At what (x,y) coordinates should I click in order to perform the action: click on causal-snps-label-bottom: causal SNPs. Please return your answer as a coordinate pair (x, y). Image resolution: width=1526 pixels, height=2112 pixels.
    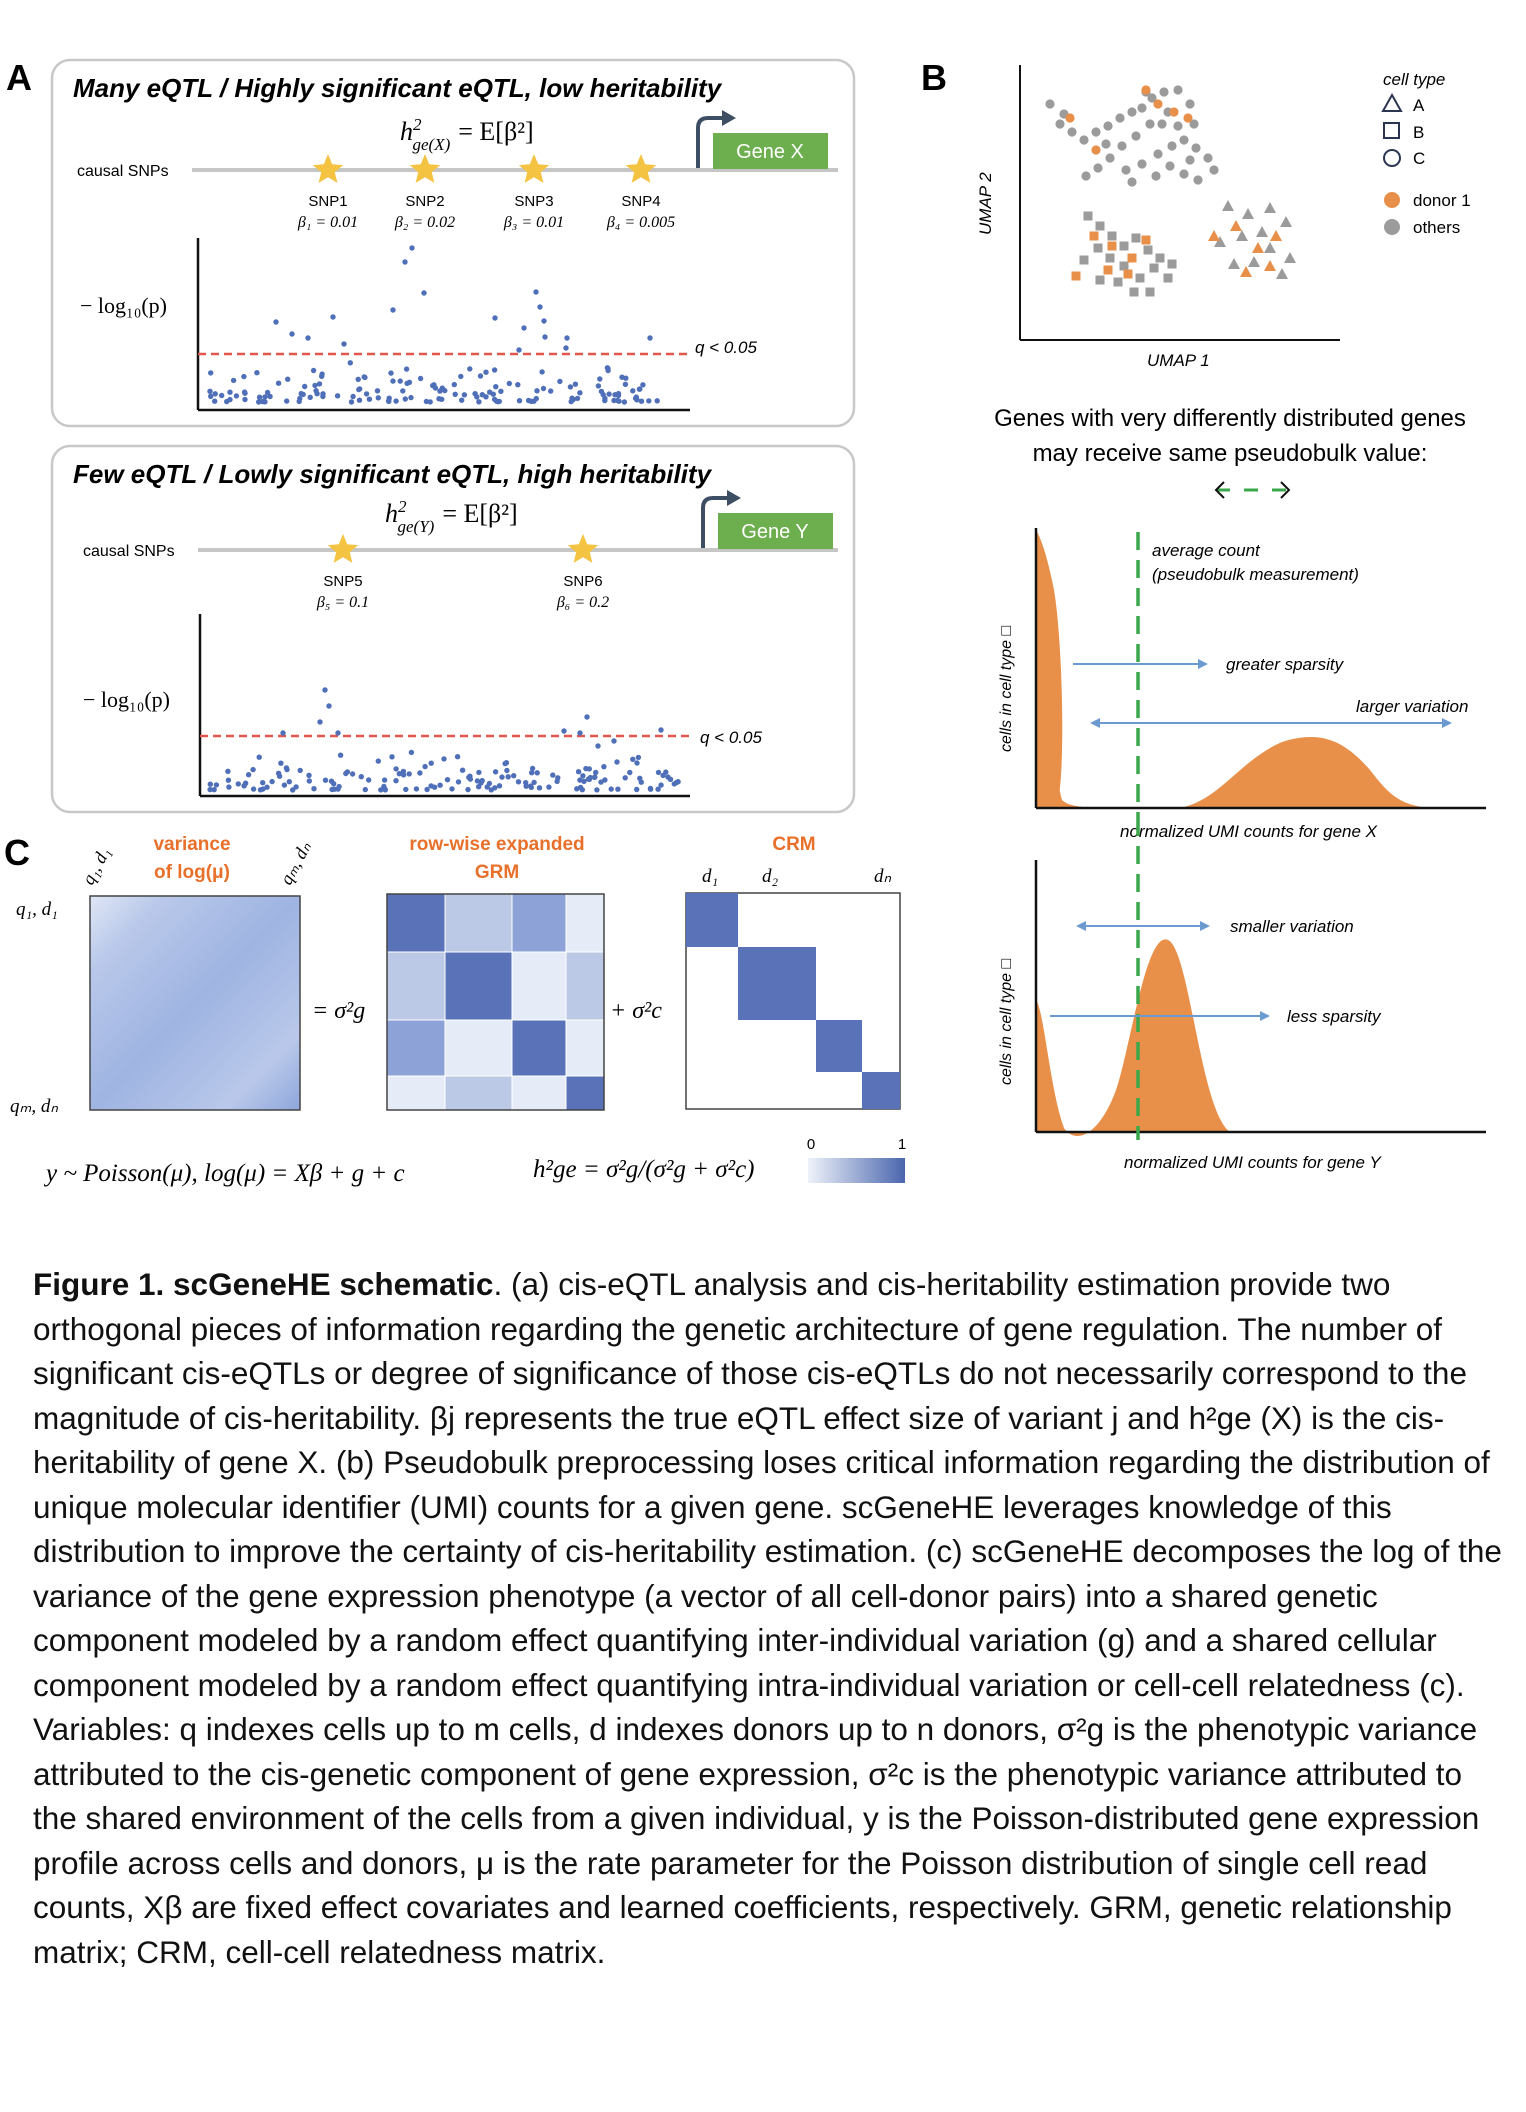
    Looking at the image, I should click on (129, 551).